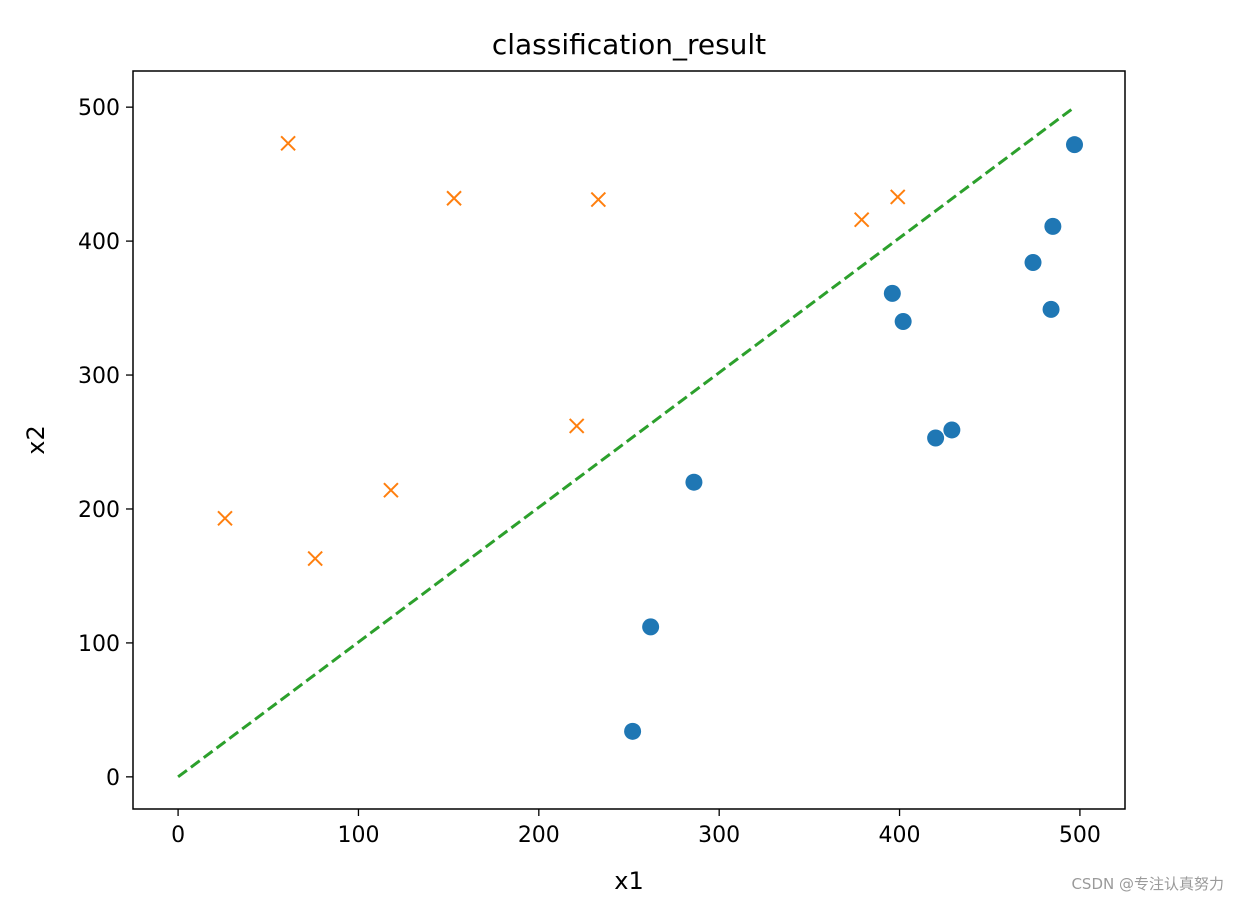  What do you see at coordinates (105, 443) in the screenshot?
I see `y-axis: 0 100 200 300 400 500` at bounding box center [105, 443].